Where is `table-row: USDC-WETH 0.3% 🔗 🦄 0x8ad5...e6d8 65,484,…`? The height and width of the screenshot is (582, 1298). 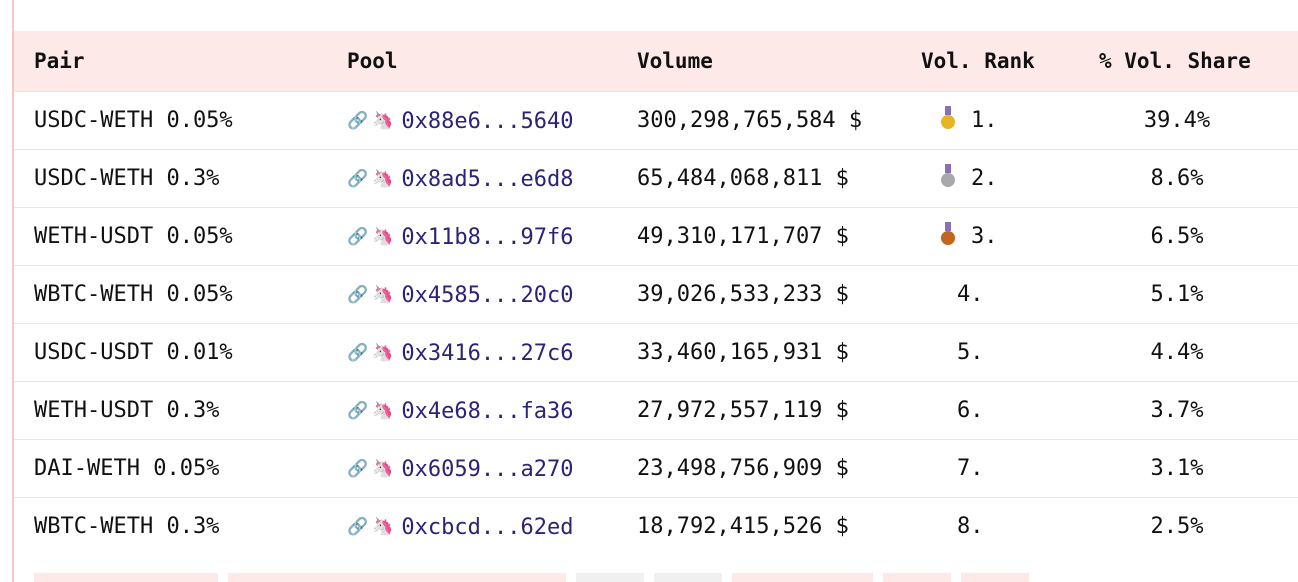 table-row: USDC-WETH 0.3% 🔗 🦄 0x8ad5...e6d8 65,484,… is located at coordinates (656, 178).